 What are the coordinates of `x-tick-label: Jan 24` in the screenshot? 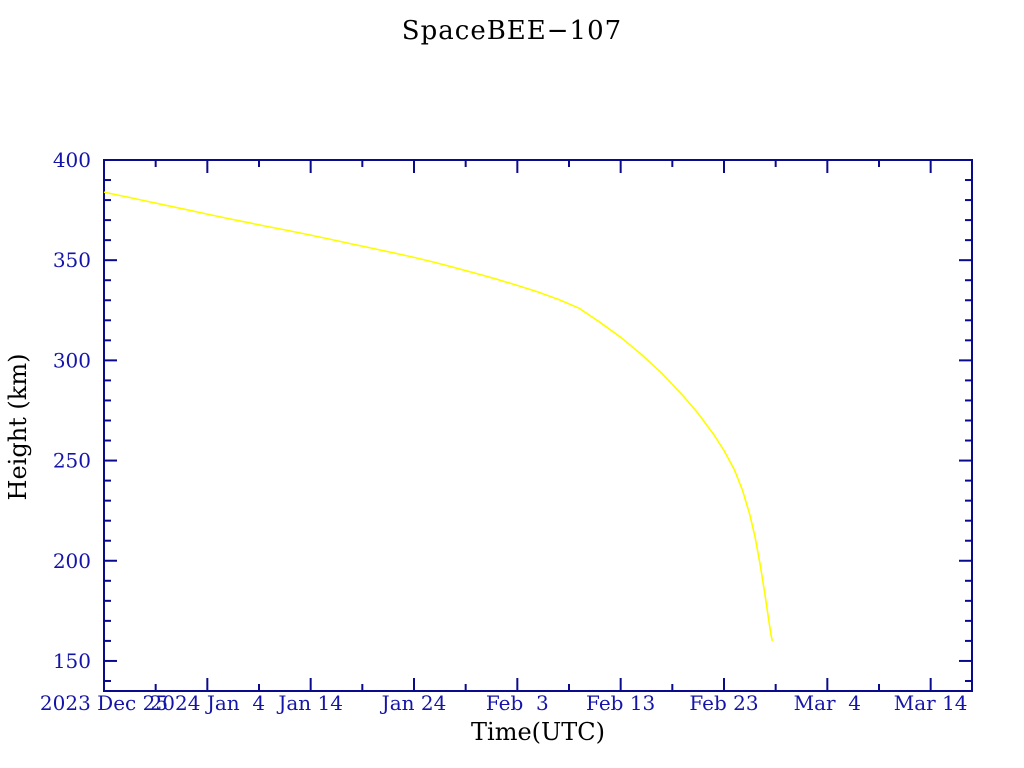 It's located at (413, 703).